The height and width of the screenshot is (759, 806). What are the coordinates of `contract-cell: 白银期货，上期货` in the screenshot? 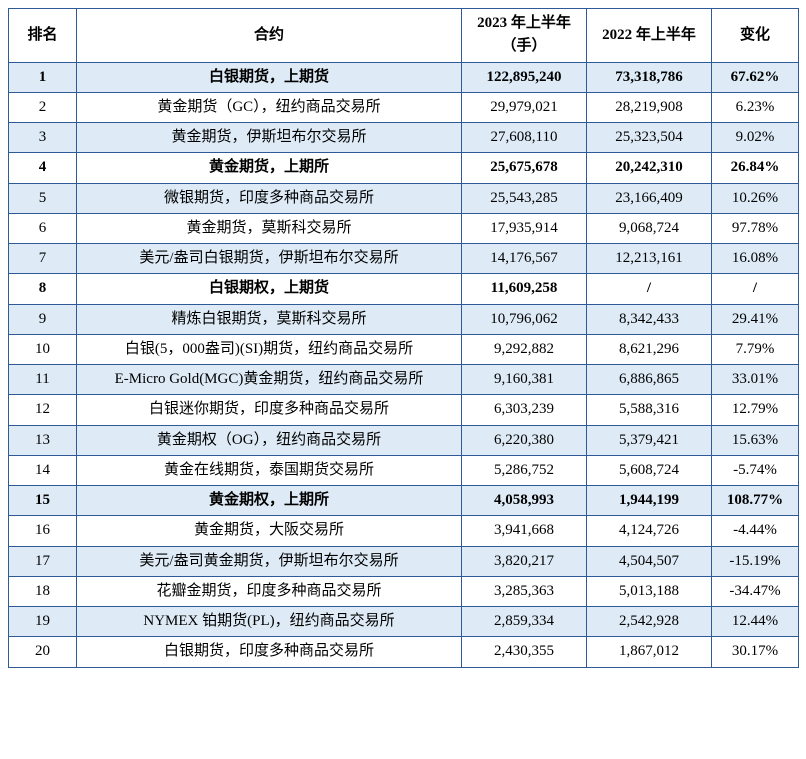 It's located at (269, 77).